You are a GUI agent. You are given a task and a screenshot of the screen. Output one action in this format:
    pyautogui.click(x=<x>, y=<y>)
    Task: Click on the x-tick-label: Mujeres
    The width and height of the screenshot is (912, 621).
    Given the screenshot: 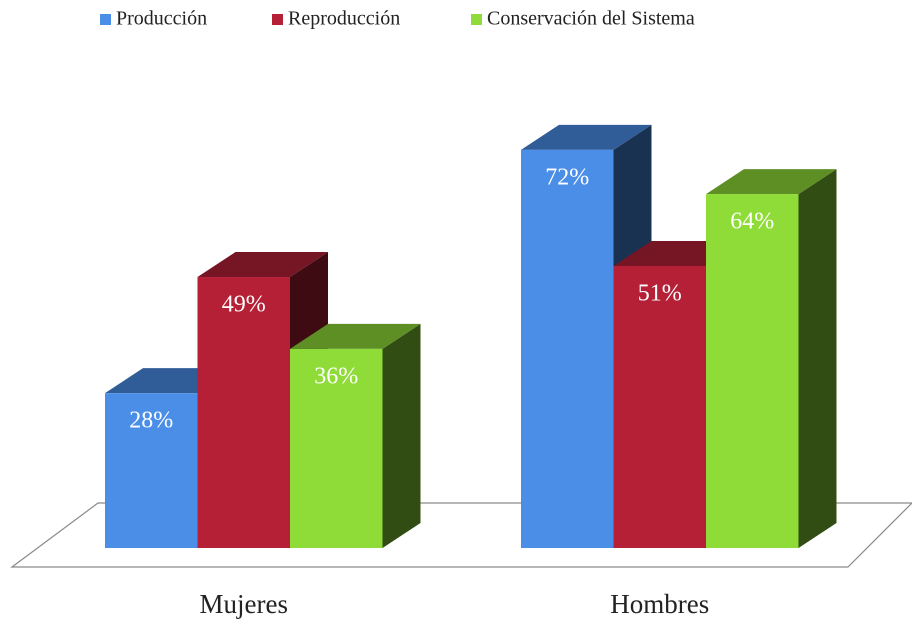 What is the action you would take?
    pyautogui.click(x=244, y=604)
    